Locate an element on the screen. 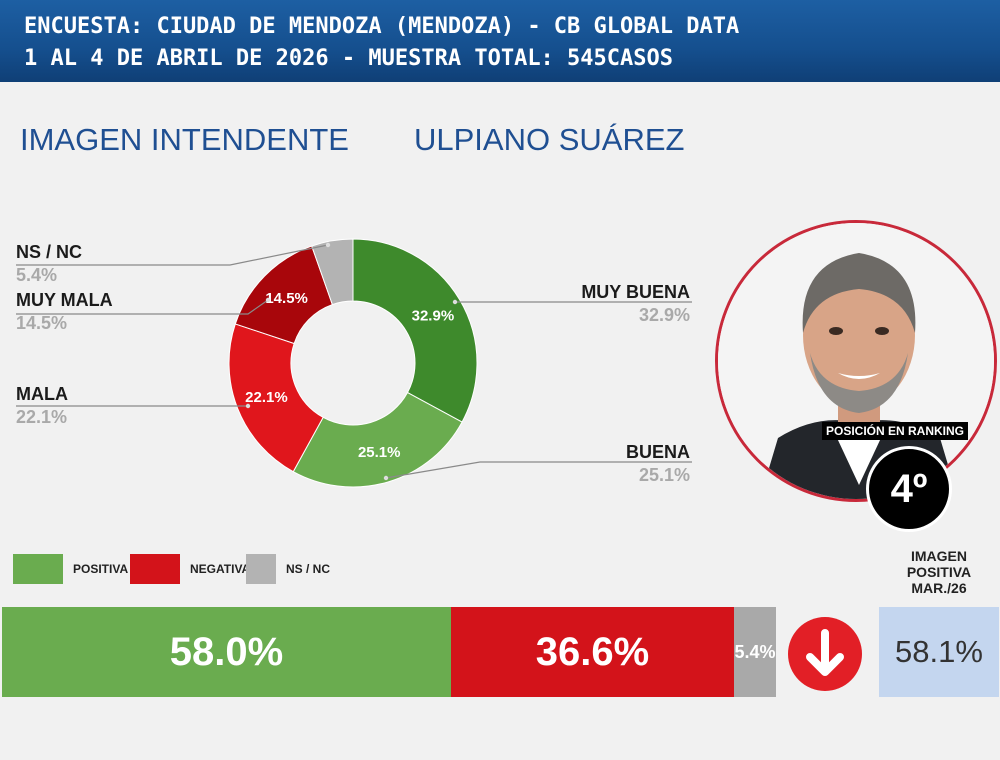  label-muy-buena-value: 32.9% is located at coordinates (664, 315).